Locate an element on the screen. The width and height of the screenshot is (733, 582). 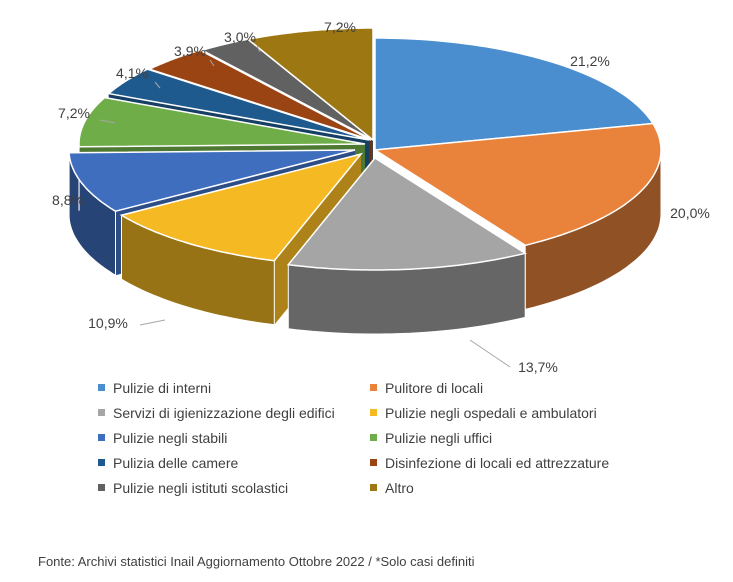
legend-item: Altro is located at coordinates (510, 487).